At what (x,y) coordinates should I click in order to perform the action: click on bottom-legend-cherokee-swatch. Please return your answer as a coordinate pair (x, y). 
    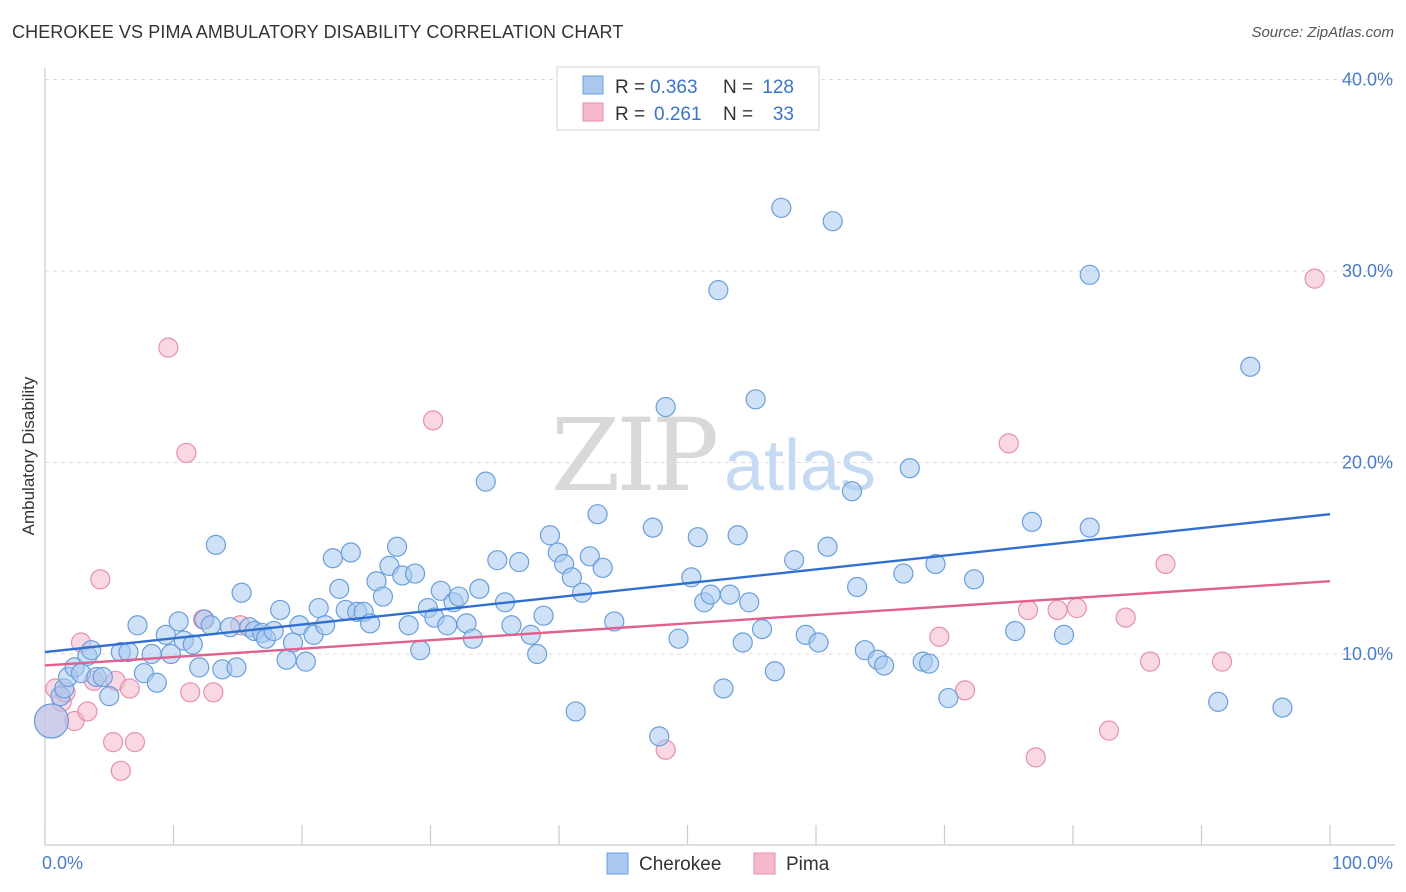
    Looking at the image, I should click on (617, 863).